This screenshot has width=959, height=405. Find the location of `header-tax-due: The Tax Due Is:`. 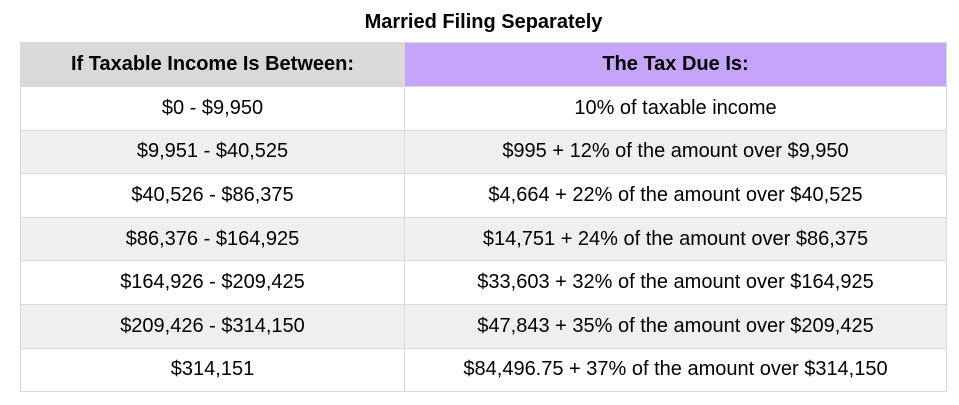

header-tax-due: The Tax Due Is: is located at coordinates (675, 64).